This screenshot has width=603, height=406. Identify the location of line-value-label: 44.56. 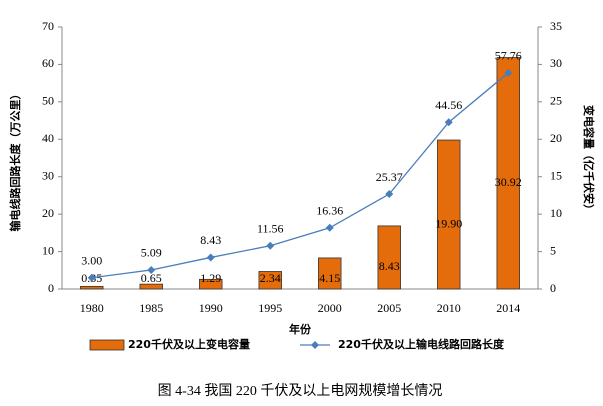
(448, 105).